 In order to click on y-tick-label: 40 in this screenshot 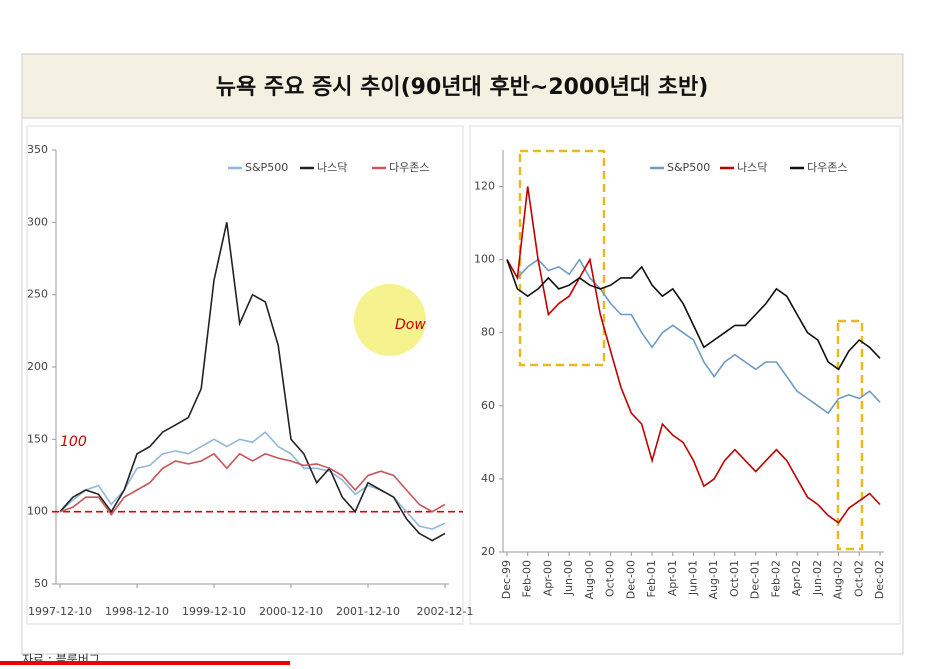, I will do `click(488, 478)`.